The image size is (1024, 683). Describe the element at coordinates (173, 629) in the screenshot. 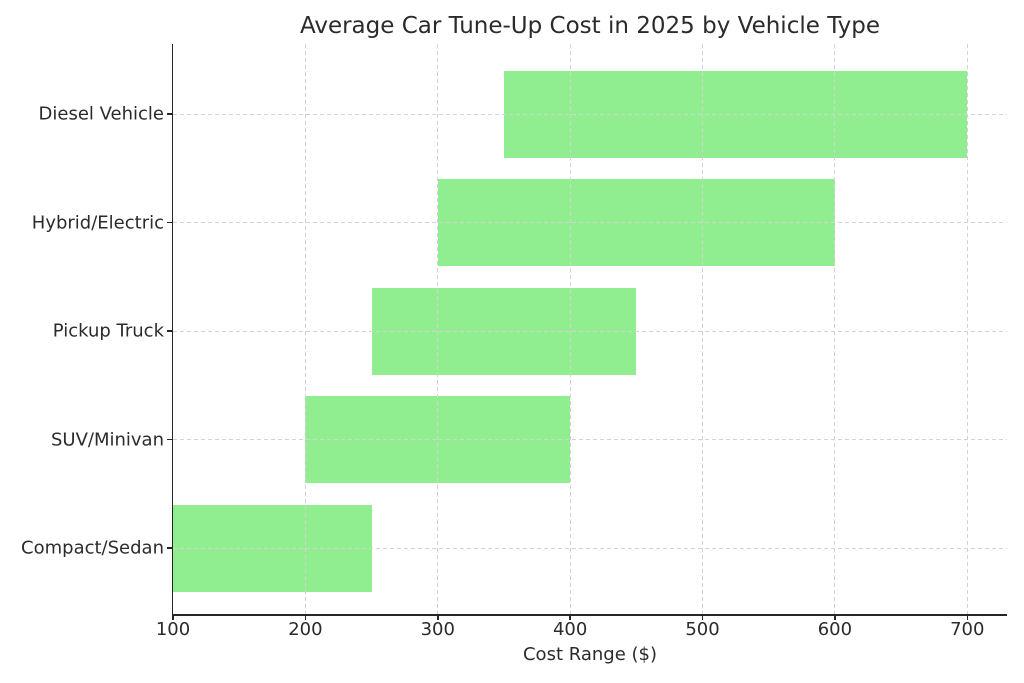

I see `x-tick-label: 100` at that location.